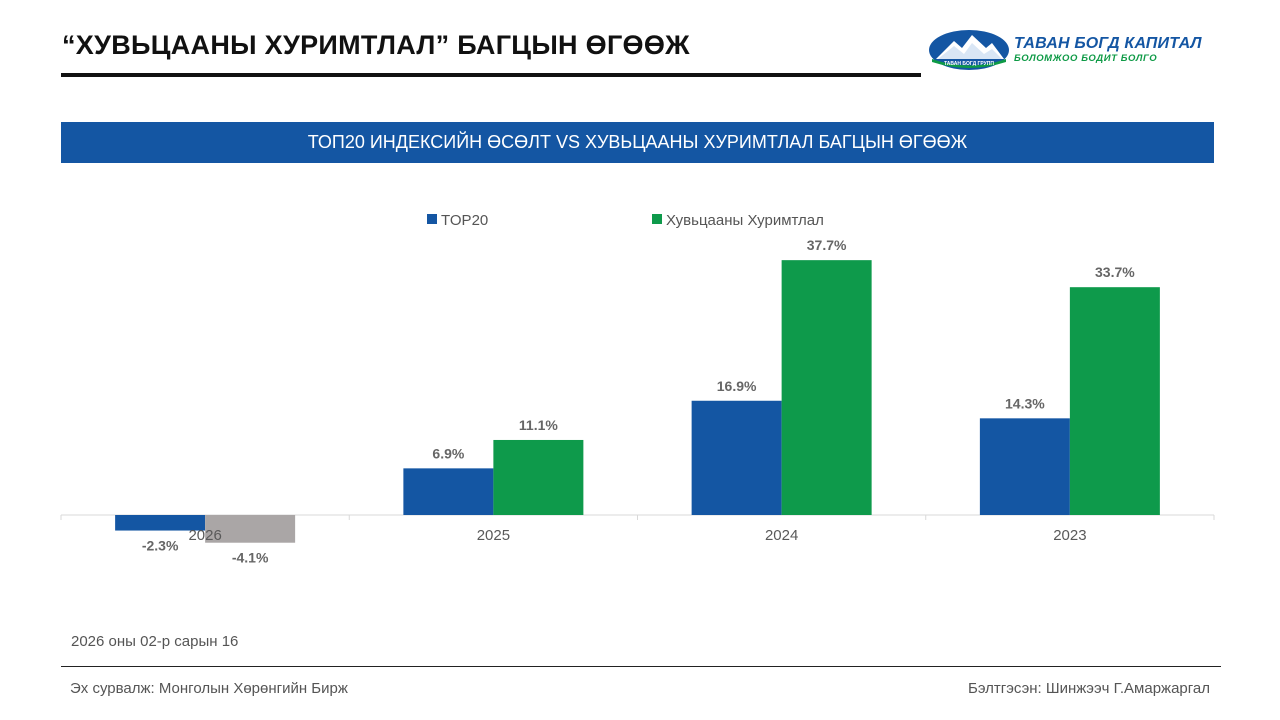 The image size is (1280, 720). I want to click on logo-slogan: БОЛОМЖОО БОДИТ БОЛГО, so click(1086, 58).